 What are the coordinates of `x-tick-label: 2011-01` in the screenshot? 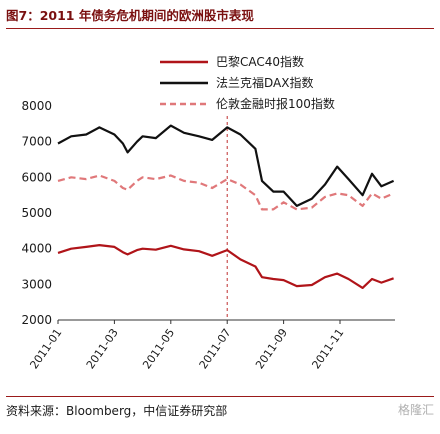 It's located at (45, 348).